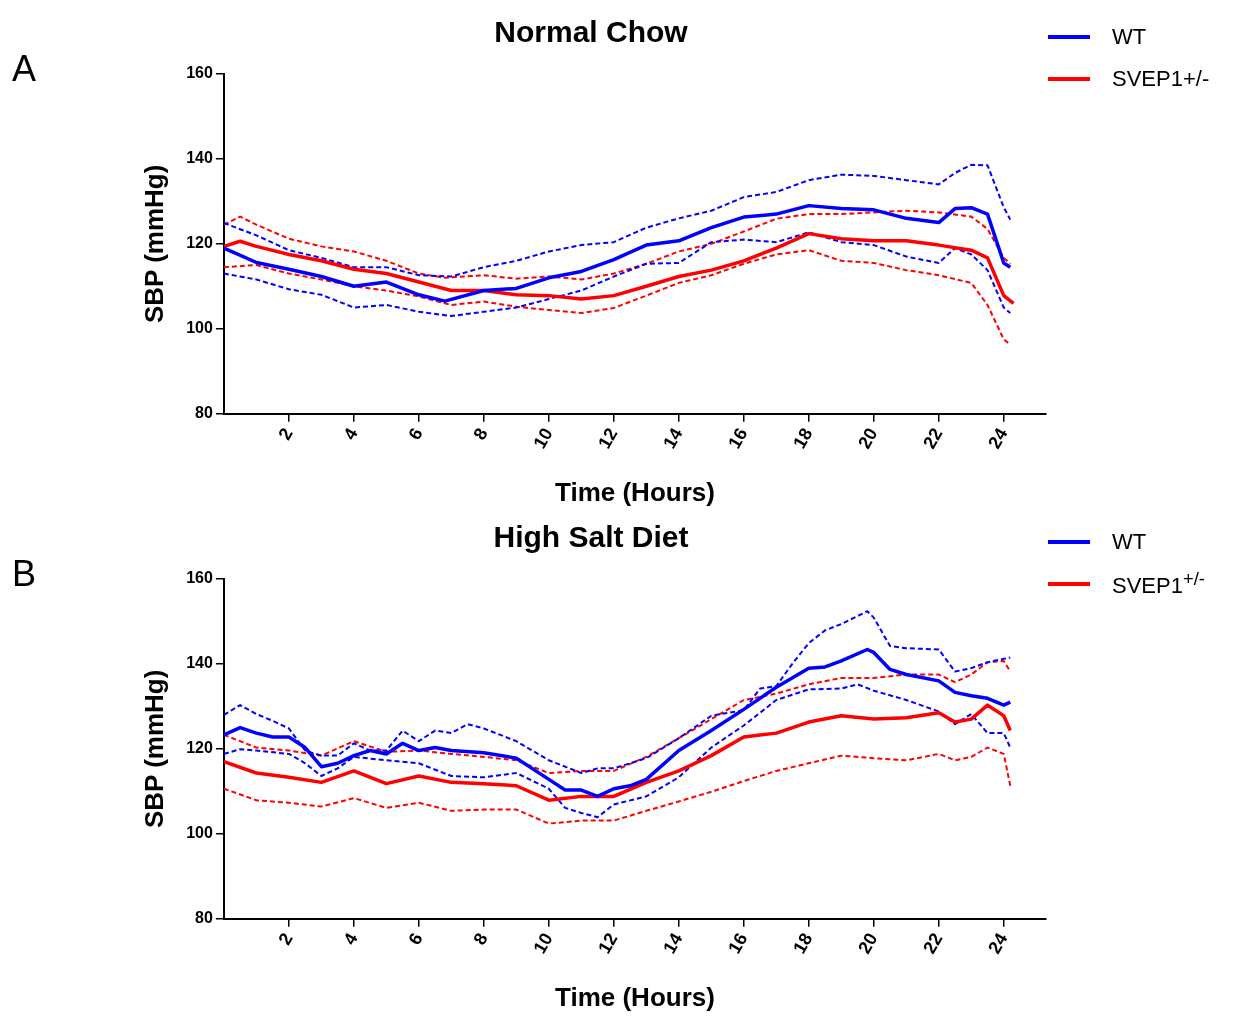 This screenshot has width=1233, height=1031. I want to click on chart-title: Normal Chow, so click(591, 32).